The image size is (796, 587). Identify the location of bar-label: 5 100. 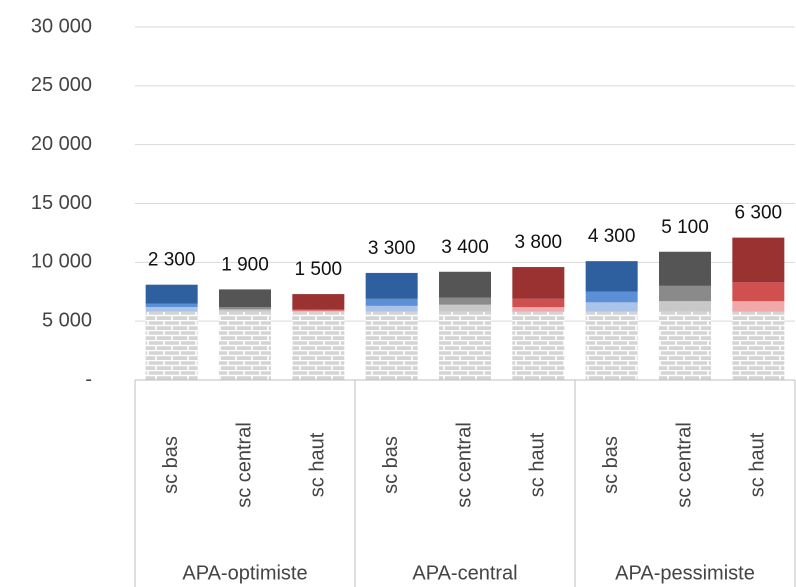
(685, 227).